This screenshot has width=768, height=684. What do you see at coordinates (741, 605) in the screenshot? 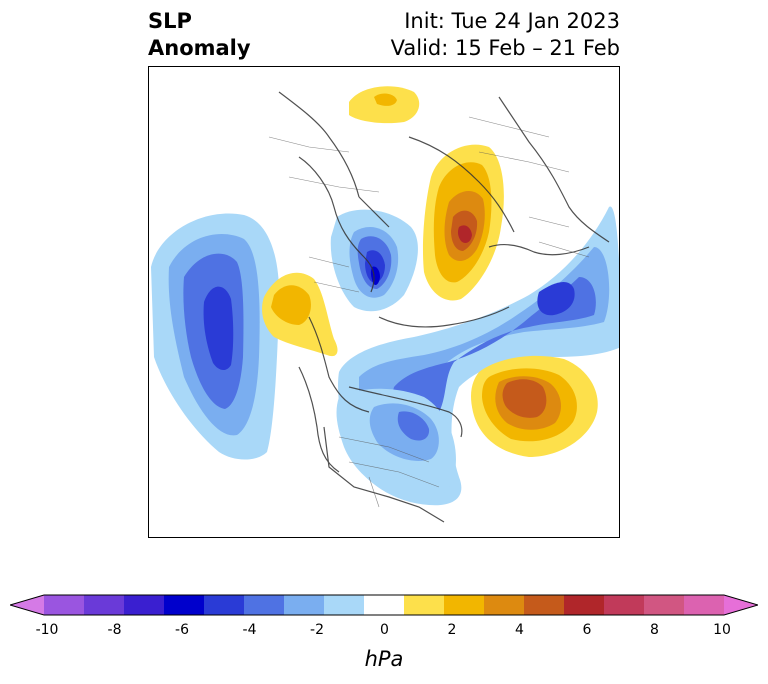
I see `colorbar-extend-max` at bounding box center [741, 605].